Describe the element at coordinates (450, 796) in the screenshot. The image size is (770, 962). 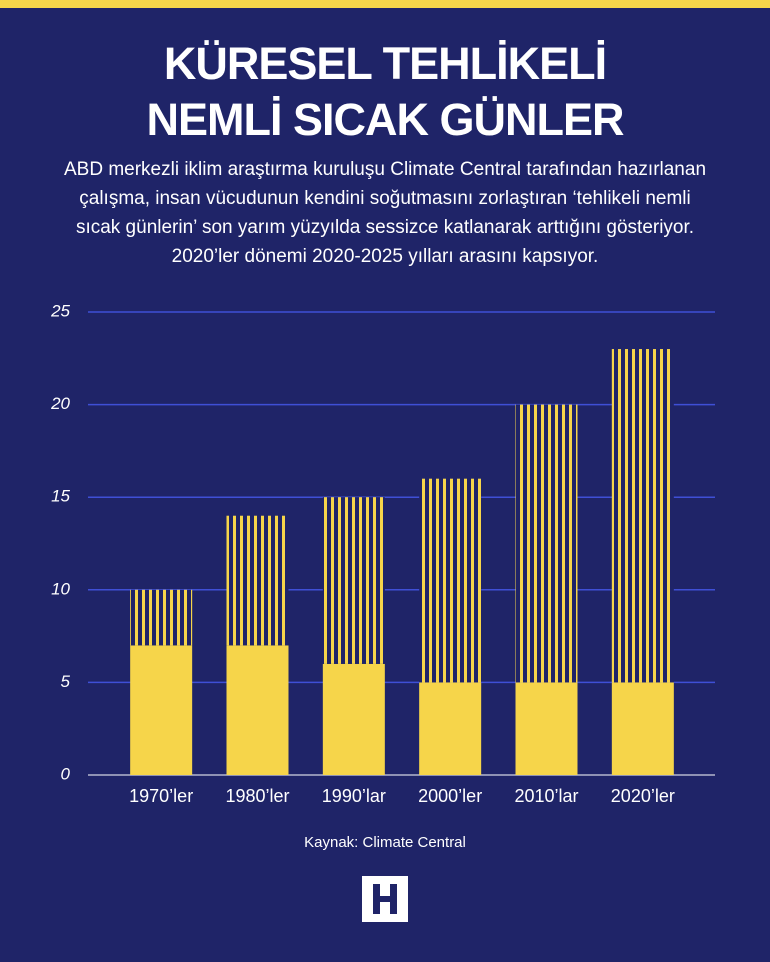
I see `x-tick-label: 2000’ler` at that location.